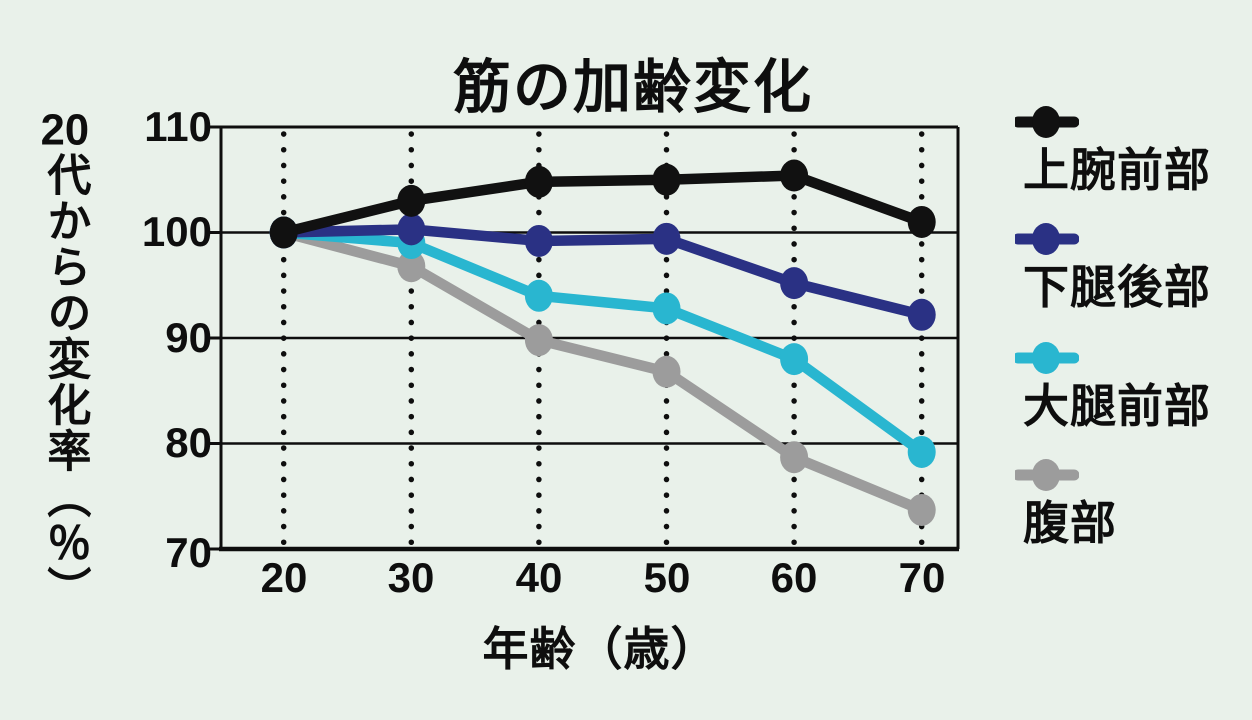  I want to click on series-line-上腕前部, so click(602, 204).